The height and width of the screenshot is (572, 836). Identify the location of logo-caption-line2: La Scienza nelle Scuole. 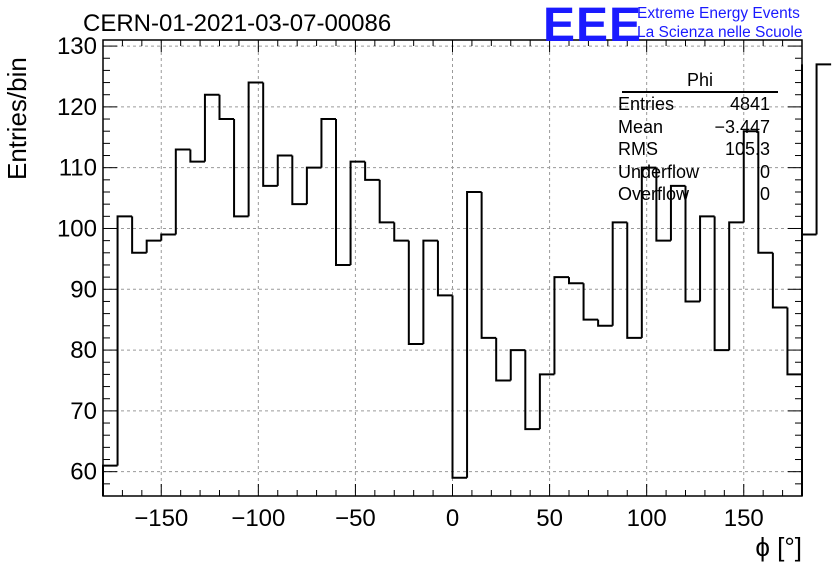
(720, 32).